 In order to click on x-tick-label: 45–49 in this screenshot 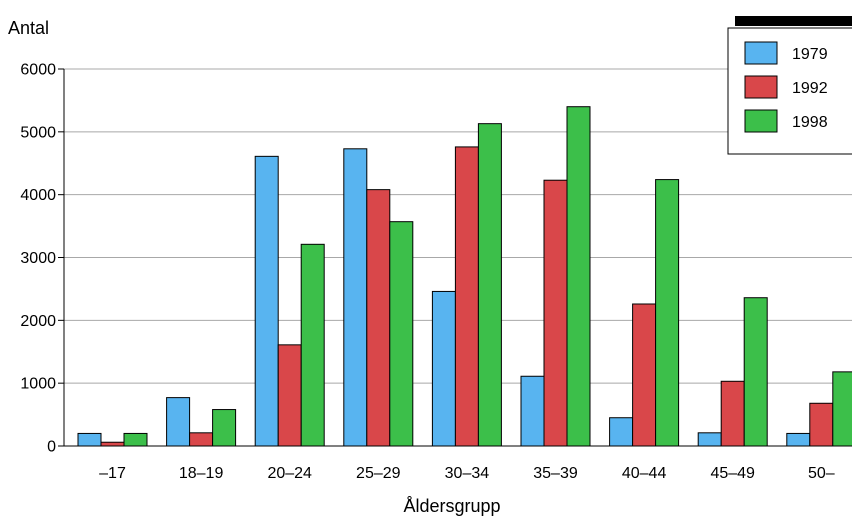, I will do `click(732, 473)`.